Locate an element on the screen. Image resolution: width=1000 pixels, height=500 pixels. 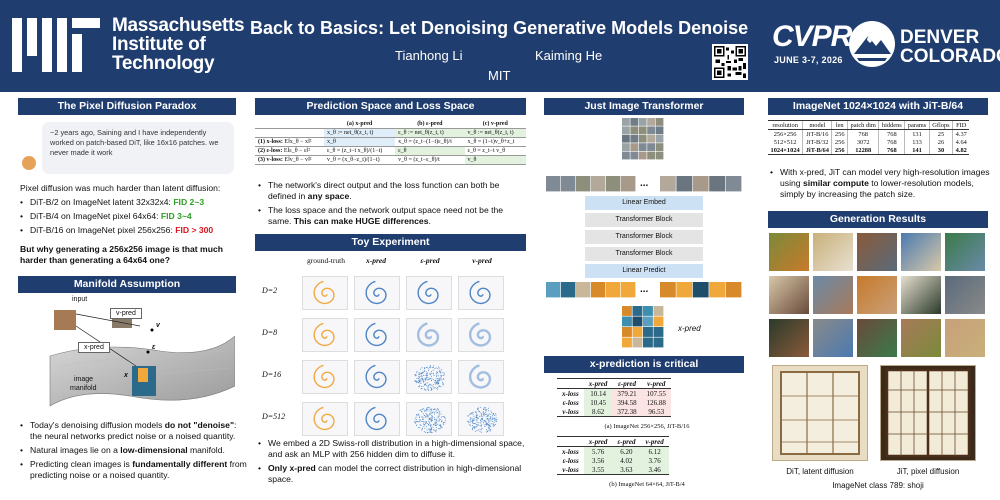
toy-row-label: D=8 is located at coordinates (270, 332).